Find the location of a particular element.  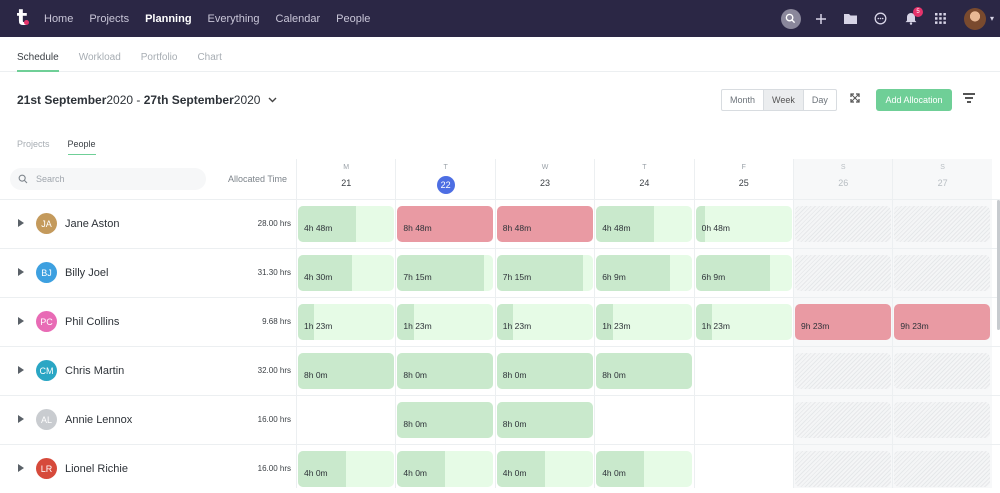

app-logo: t is located at coordinates (22, 18).